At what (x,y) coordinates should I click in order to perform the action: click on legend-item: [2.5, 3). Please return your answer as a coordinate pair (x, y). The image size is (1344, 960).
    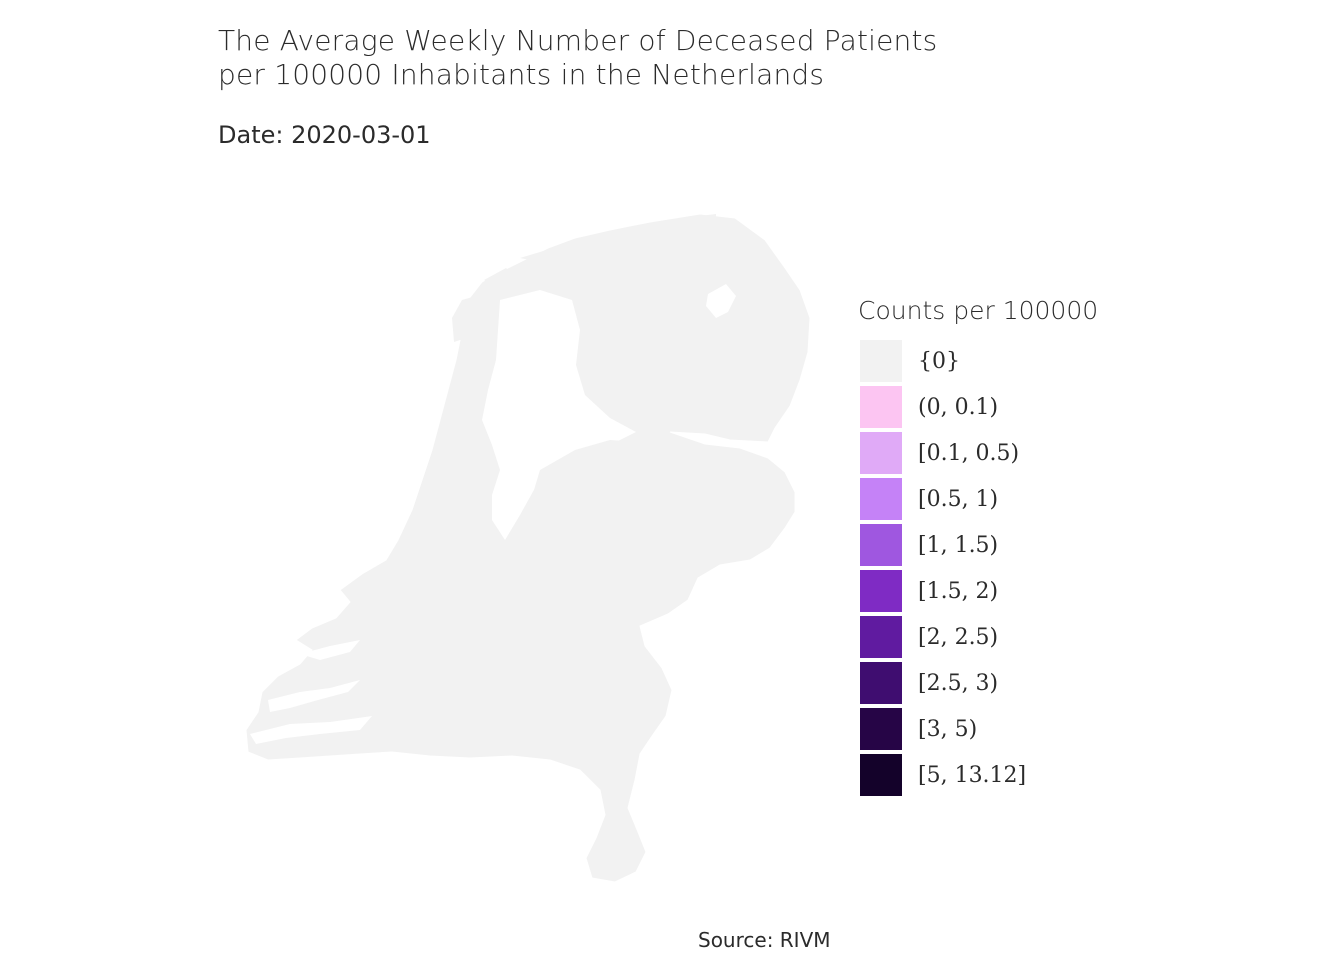
    Looking at the image, I should click on (1008, 683).